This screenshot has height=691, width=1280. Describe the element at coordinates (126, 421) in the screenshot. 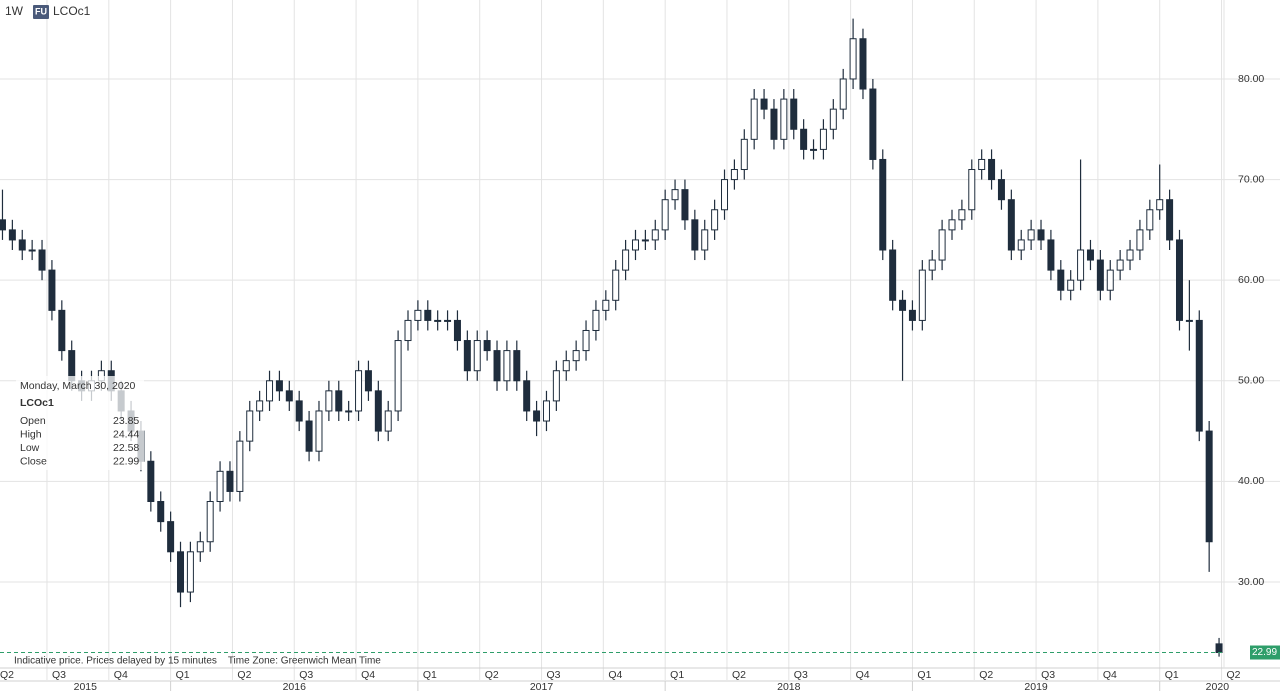

I see `tooltip-value: 23.85` at that location.